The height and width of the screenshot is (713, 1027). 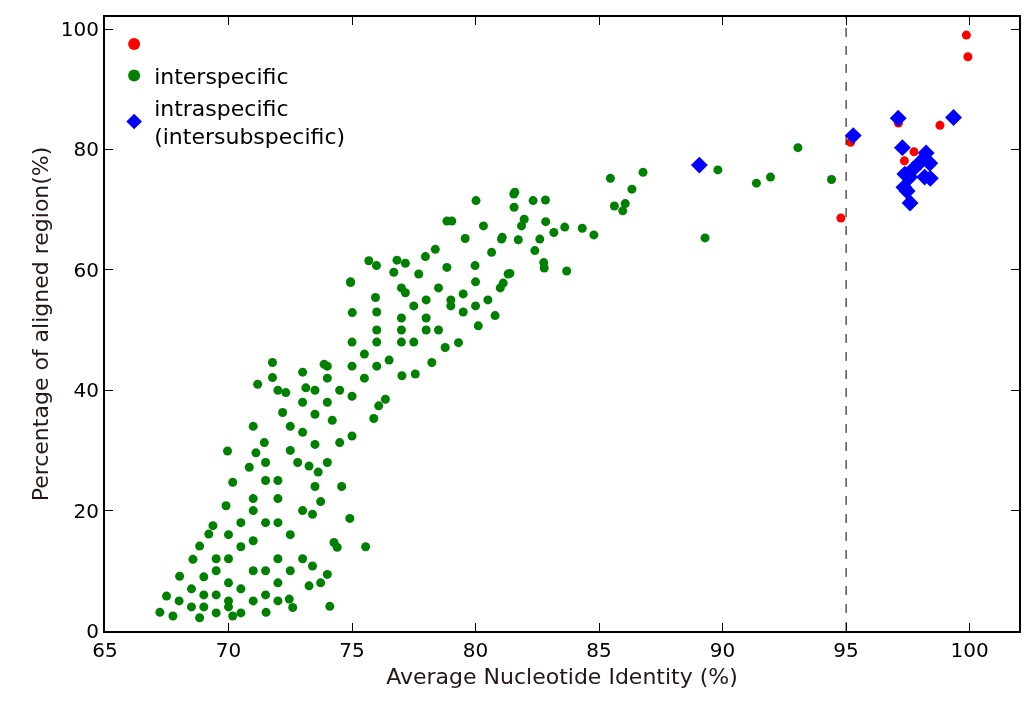 What do you see at coordinates (352, 650) in the screenshot?
I see `x-tick-label: 75` at bounding box center [352, 650].